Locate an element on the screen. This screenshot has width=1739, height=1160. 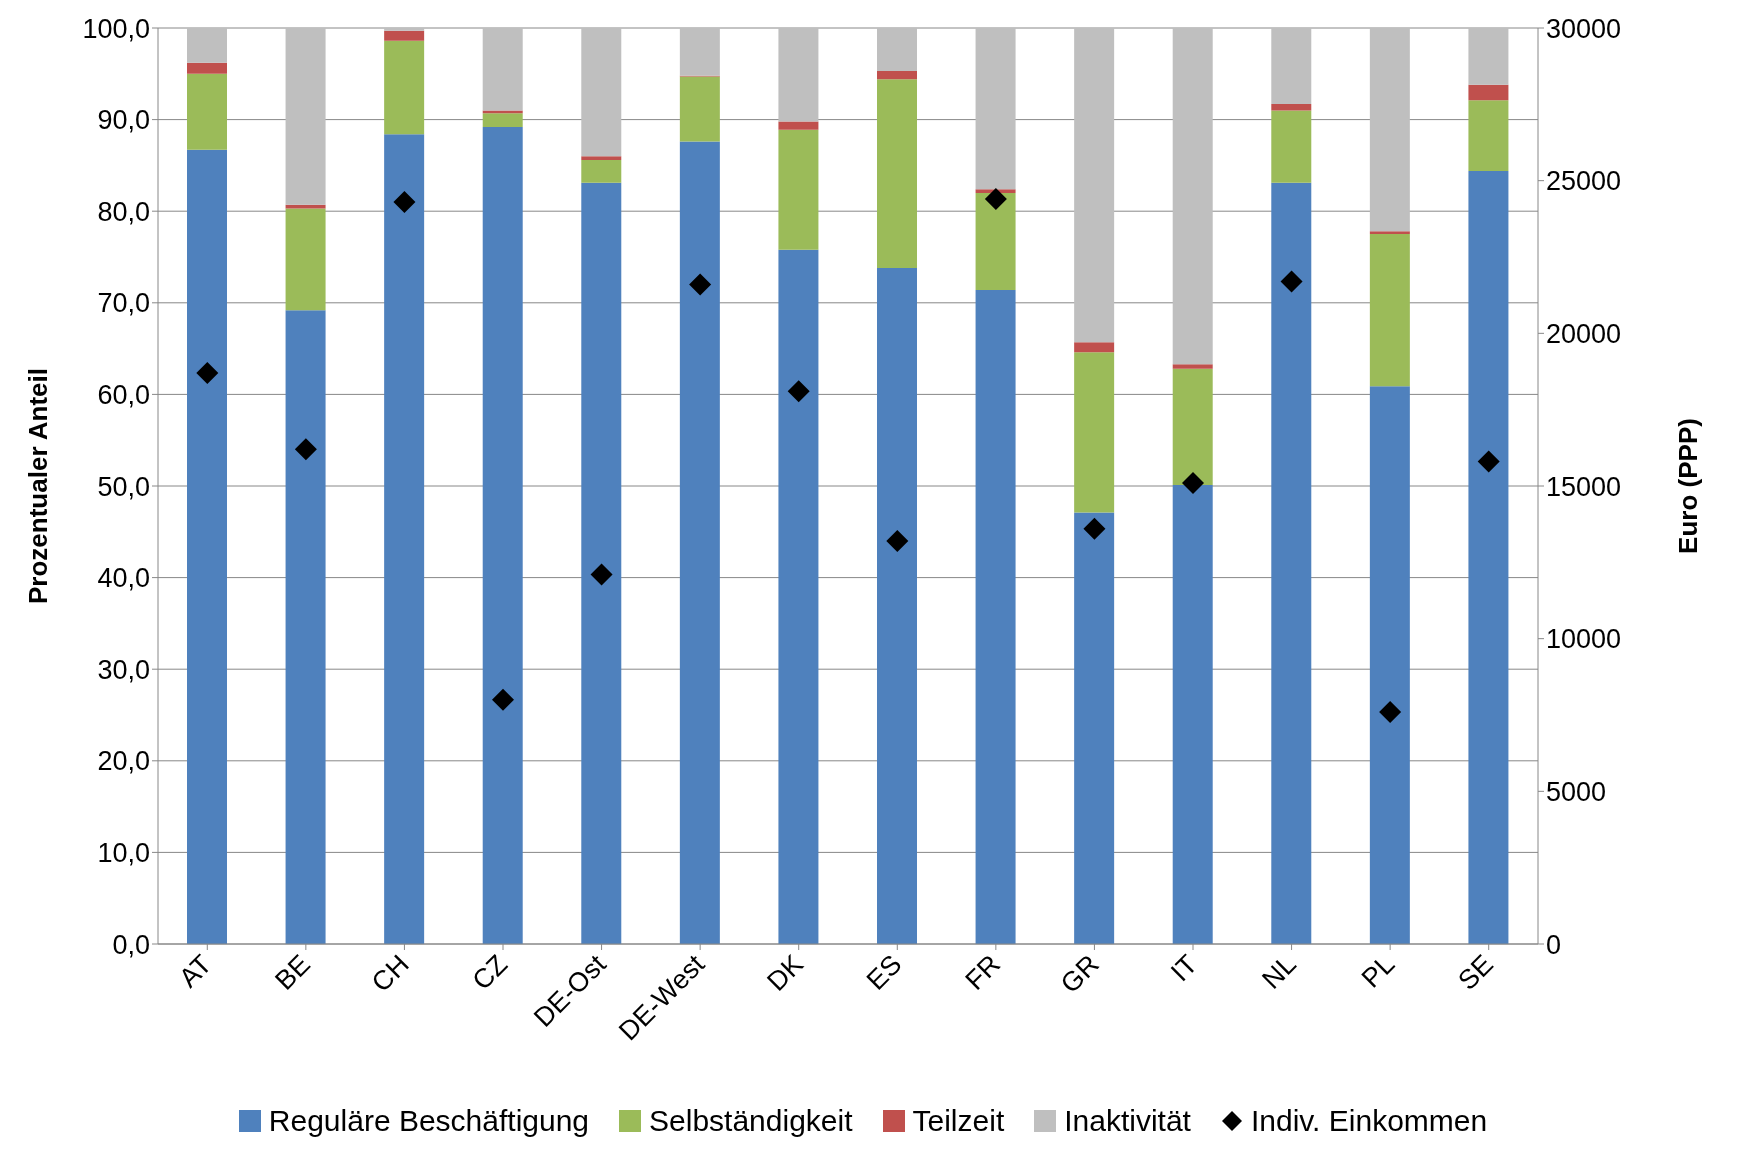
x-tick-label: ES is located at coordinates (884, 972).